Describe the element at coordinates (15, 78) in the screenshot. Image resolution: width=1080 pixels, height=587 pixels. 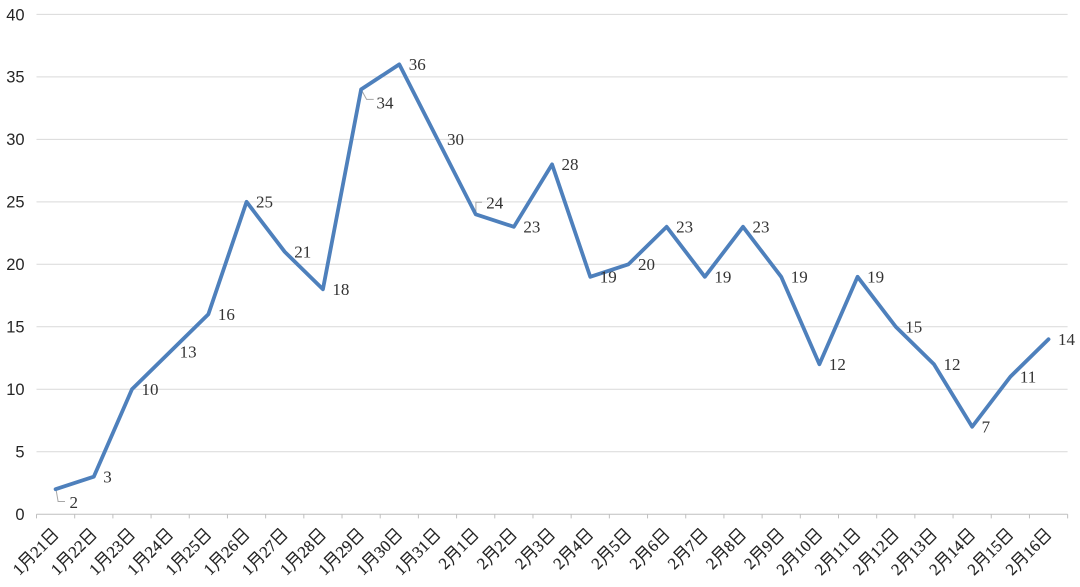
I see `svg-text: 35` at that location.